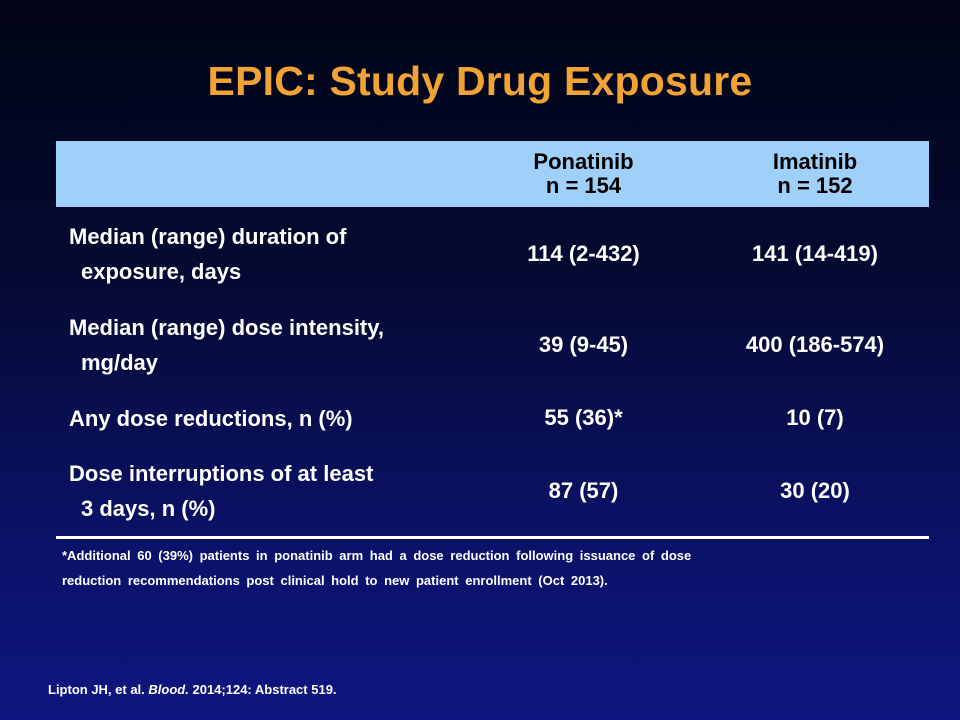 Image resolution: width=960 pixels, height=720 pixels. I want to click on row-label-line1: Dose interruptions of at least, so click(221, 473).